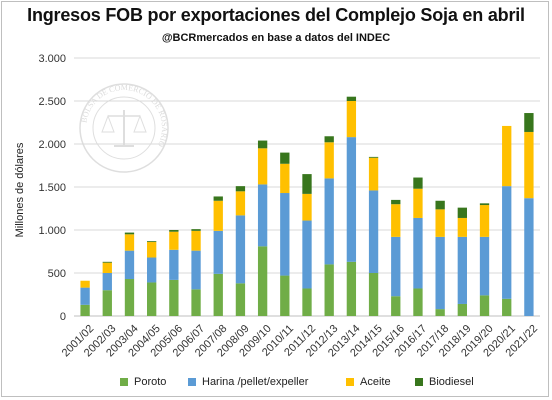 This screenshot has width=552, height=400. I want to click on y-tick-label: 2.500, so click(52, 102).